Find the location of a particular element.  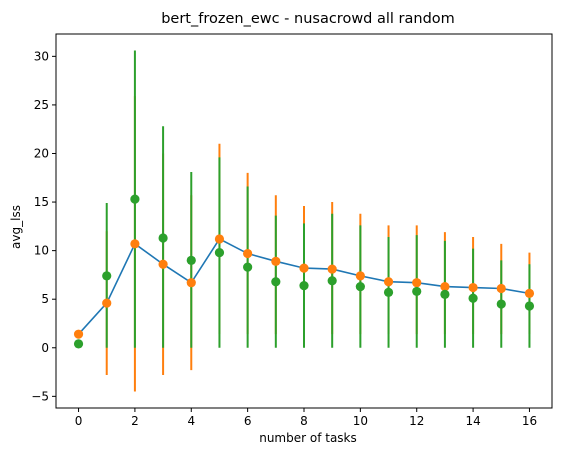

x-tick-label-2: 2 is located at coordinates (135, 421).